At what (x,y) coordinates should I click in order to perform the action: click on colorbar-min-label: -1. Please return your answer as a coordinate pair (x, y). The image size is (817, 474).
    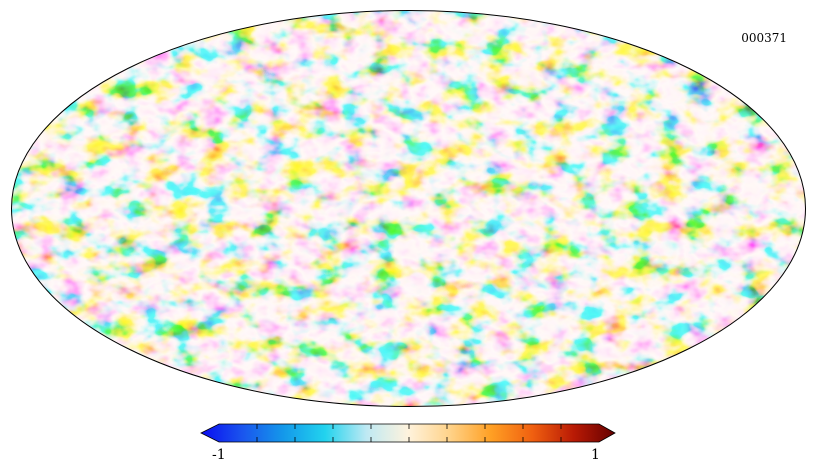
    Looking at the image, I should click on (219, 455).